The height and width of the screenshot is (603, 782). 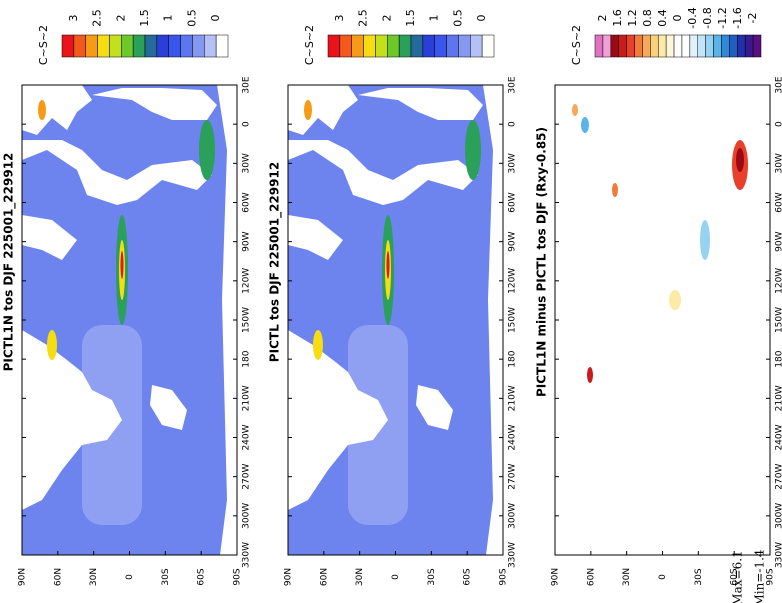 What do you see at coordinates (632, 18) in the screenshot?
I see `colorbar-label: 1.2` at bounding box center [632, 18].